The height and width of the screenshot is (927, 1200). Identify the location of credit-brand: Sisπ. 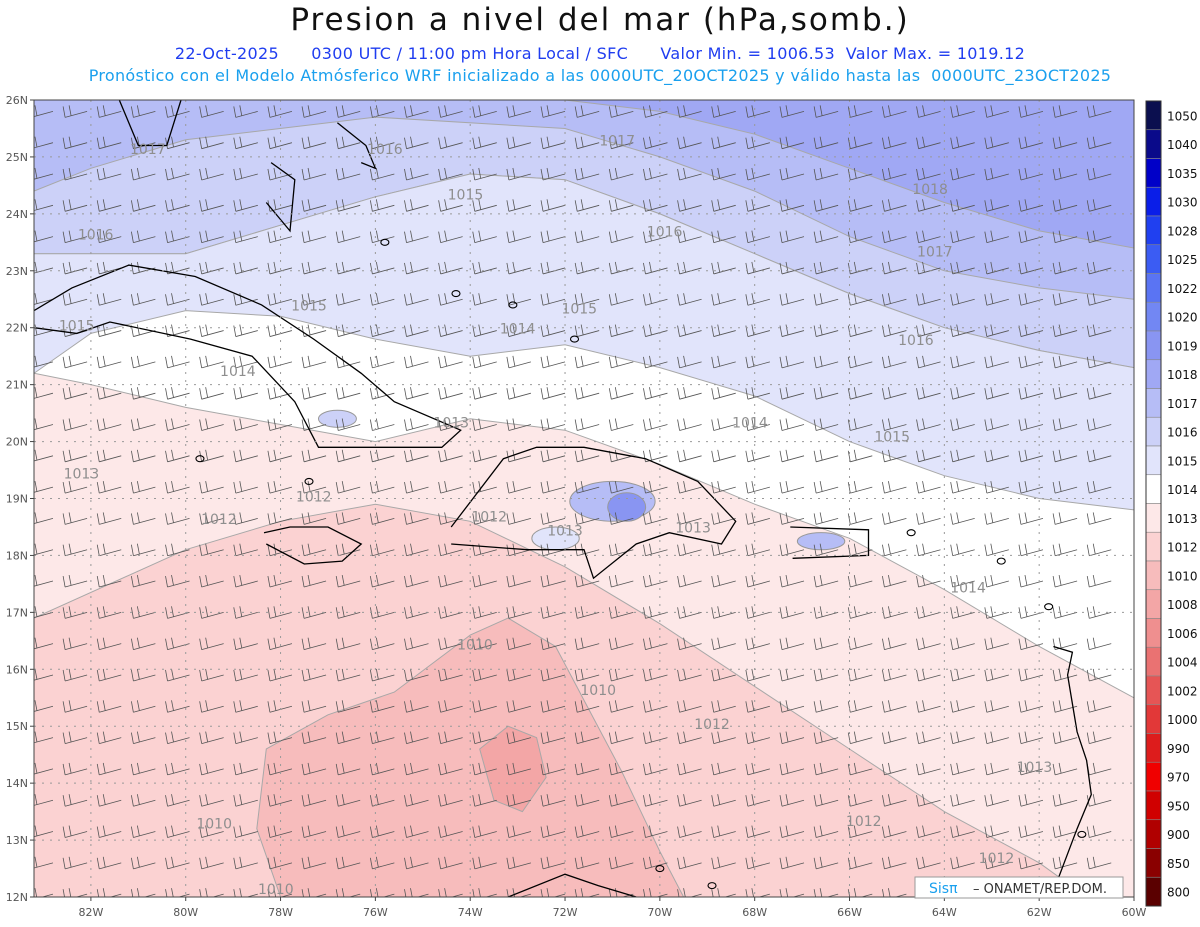
(943, 889).